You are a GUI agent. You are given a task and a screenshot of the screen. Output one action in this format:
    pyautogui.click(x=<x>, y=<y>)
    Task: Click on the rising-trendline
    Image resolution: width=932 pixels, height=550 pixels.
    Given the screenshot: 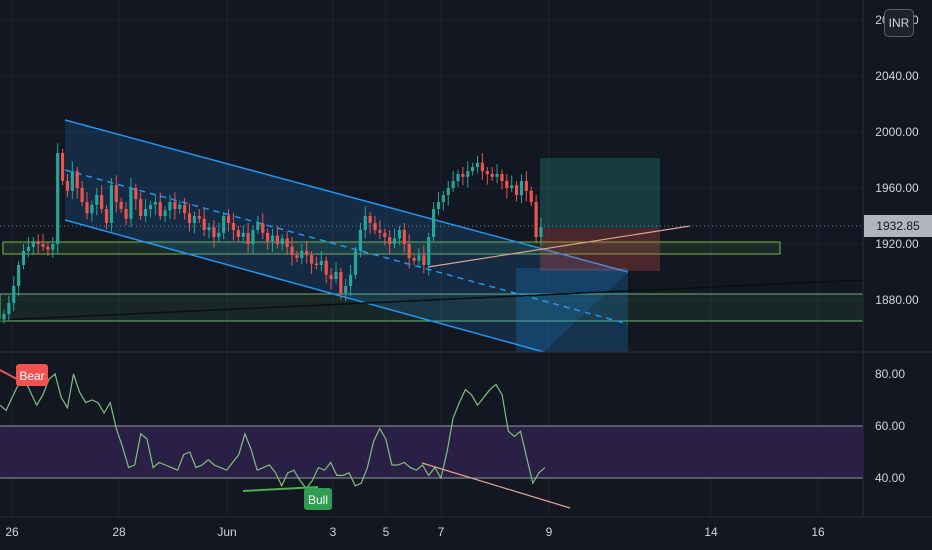 What is the action you would take?
    pyautogui.click(x=559, y=246)
    